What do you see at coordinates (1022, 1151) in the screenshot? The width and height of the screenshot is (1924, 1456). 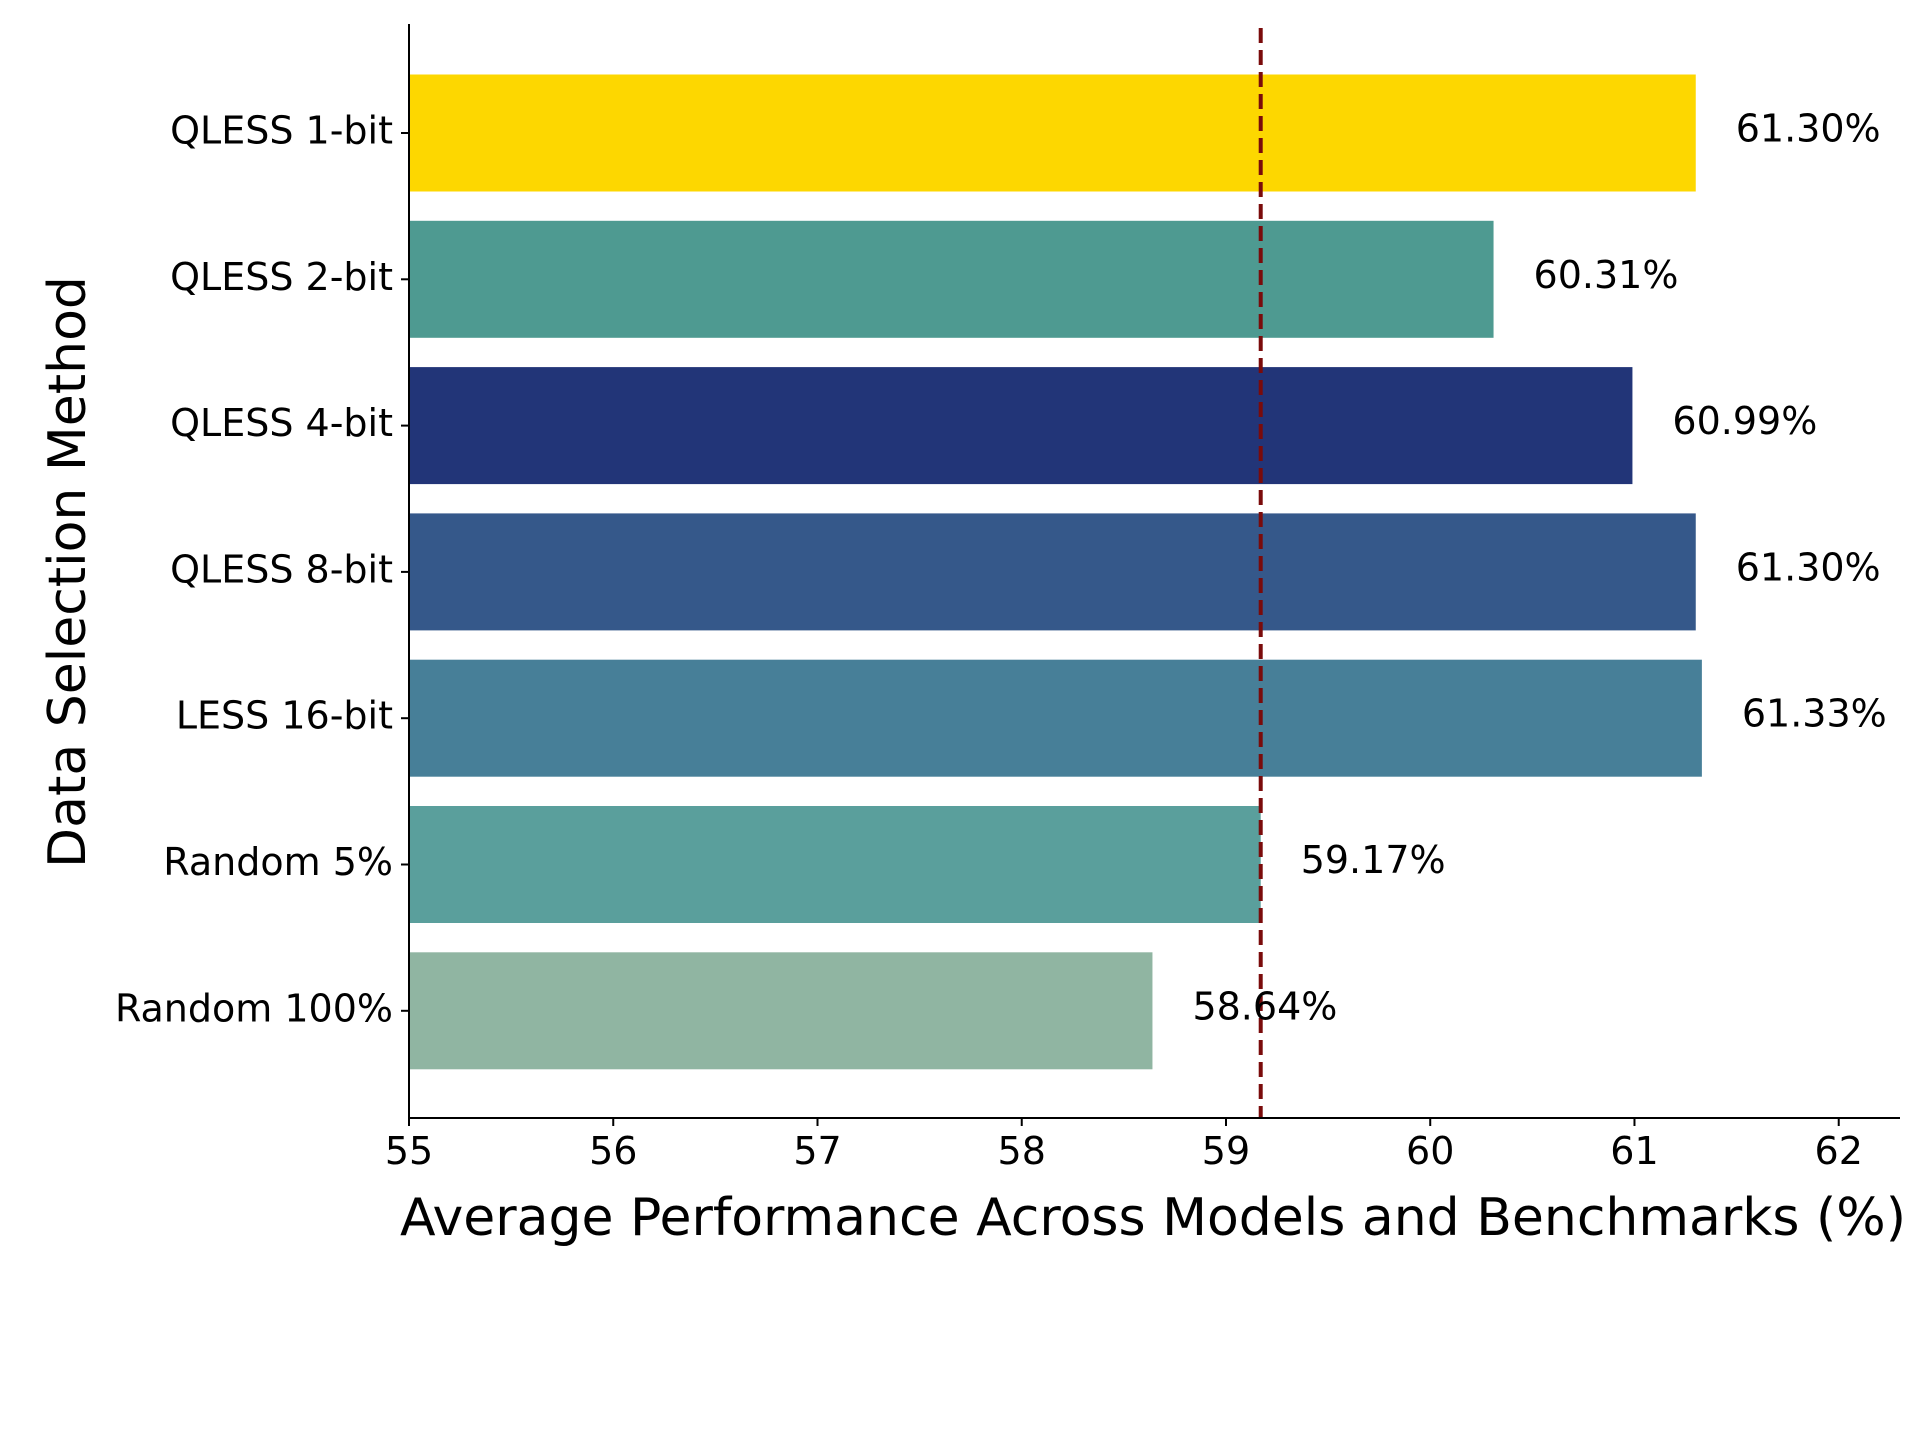 I see `x-tick-label-58: 58` at bounding box center [1022, 1151].